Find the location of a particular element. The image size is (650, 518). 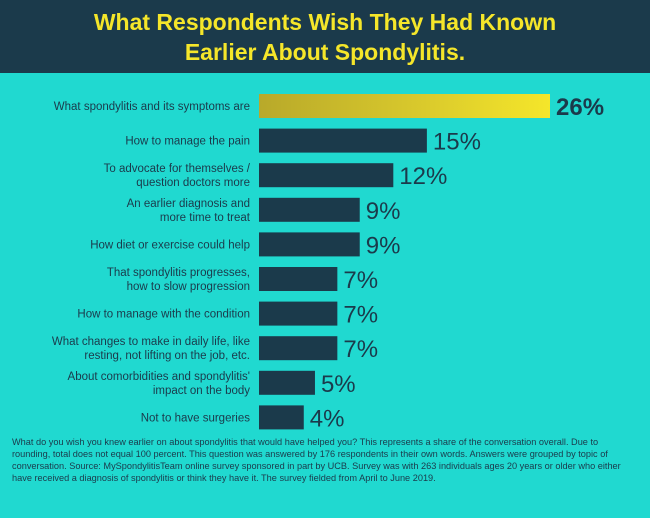

category-label-1: How to manage the pain is located at coordinates (187, 142).